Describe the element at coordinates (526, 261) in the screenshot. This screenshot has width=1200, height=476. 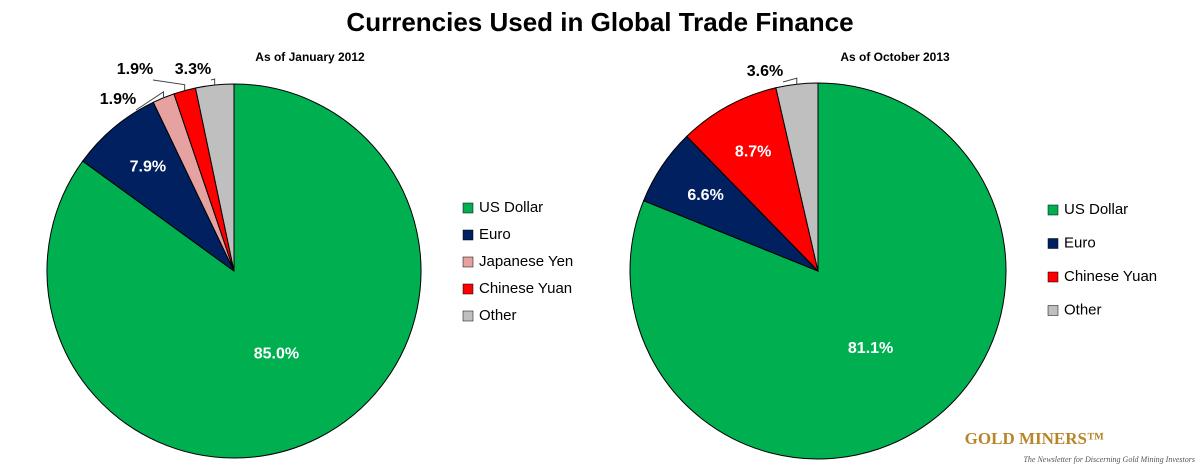
I see `legend-label: Japanese Yen` at that location.